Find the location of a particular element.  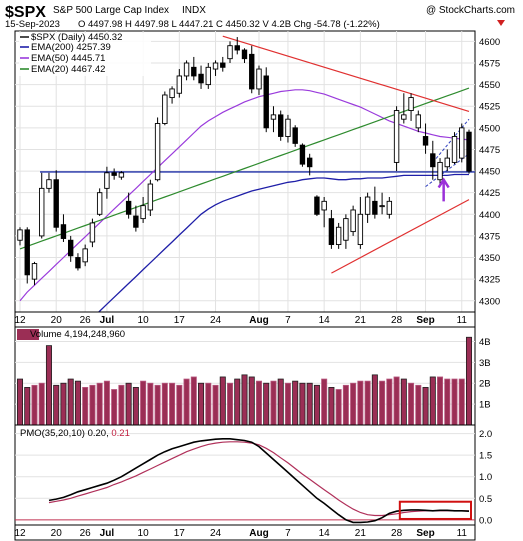

ema200-legend: EMA(200) 4257.39 is located at coordinates (71, 47).